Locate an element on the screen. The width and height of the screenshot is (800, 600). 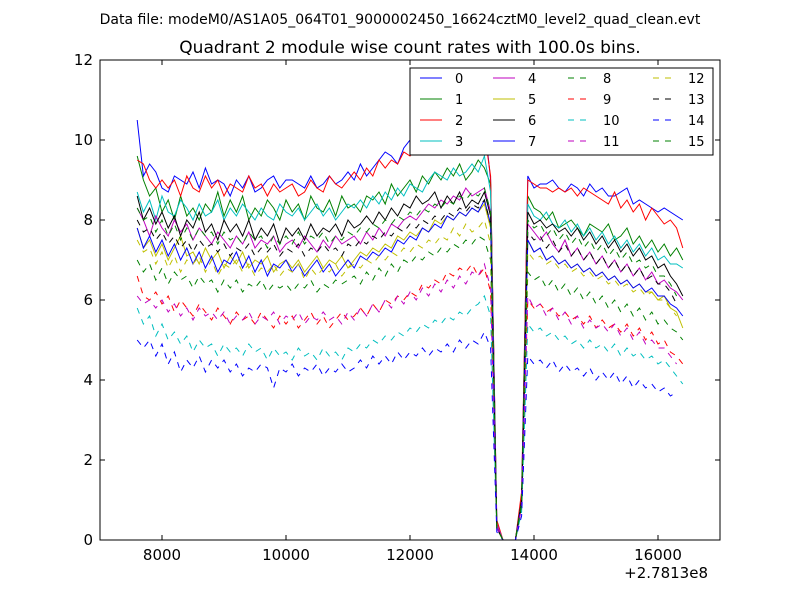
legend-label-1: 1 is located at coordinates (459, 100).